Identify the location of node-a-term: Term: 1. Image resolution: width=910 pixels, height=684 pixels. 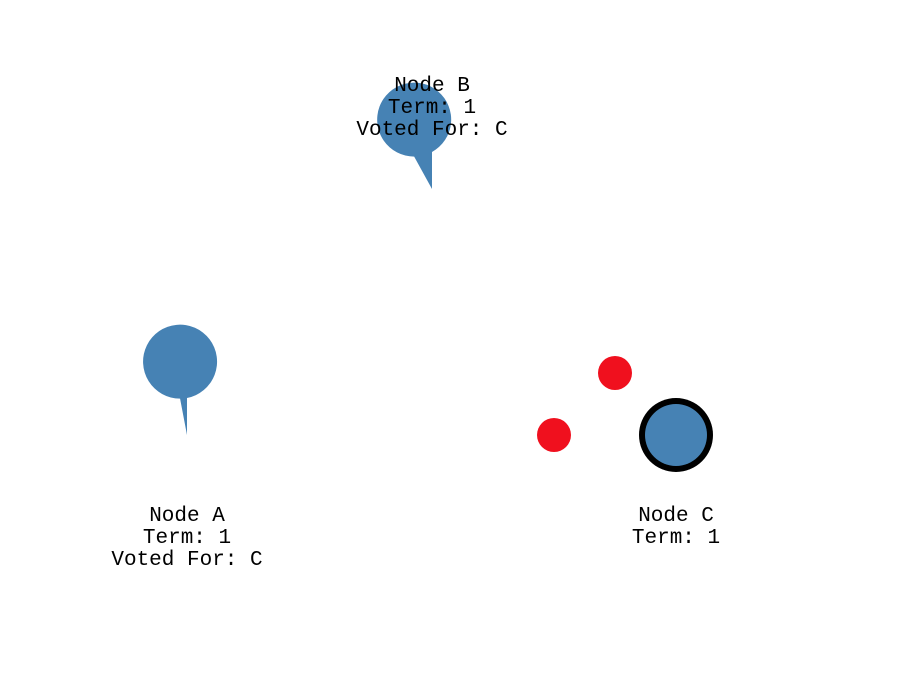
(187, 538).